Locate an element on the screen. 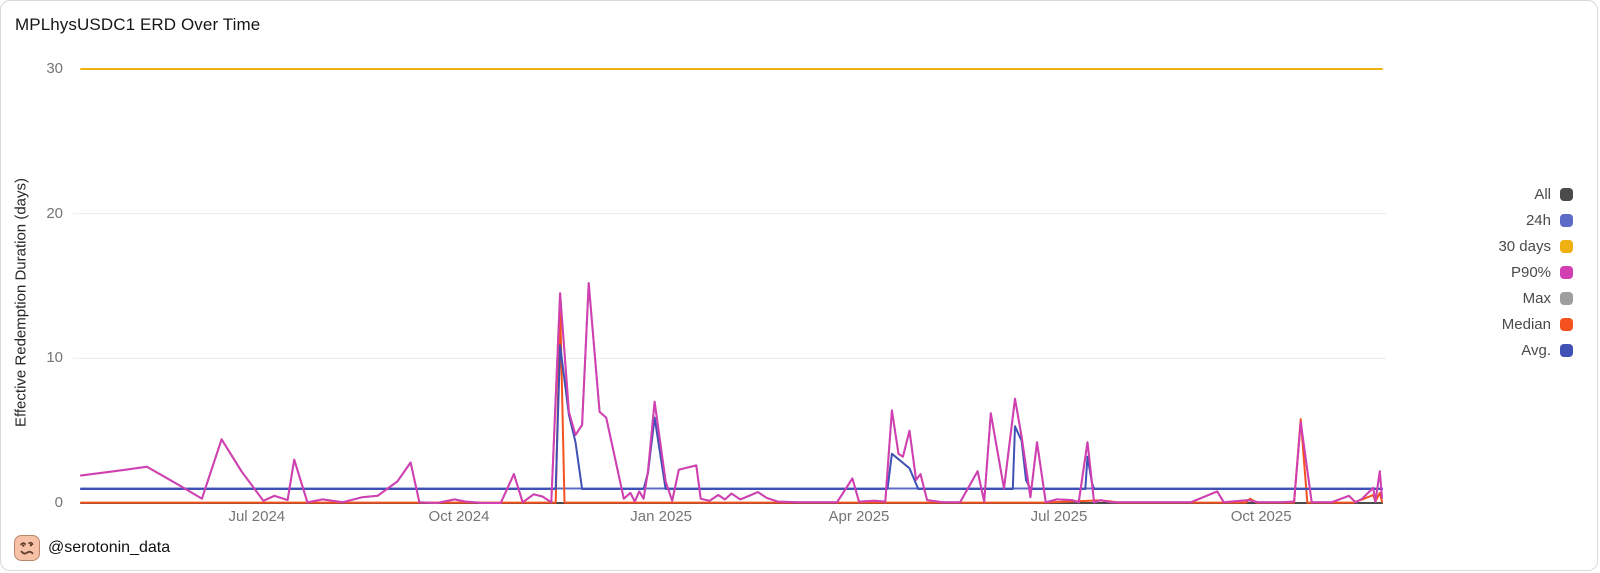 This screenshot has width=1600, height=573. x-tick-label: Apr 2025 is located at coordinates (859, 516).